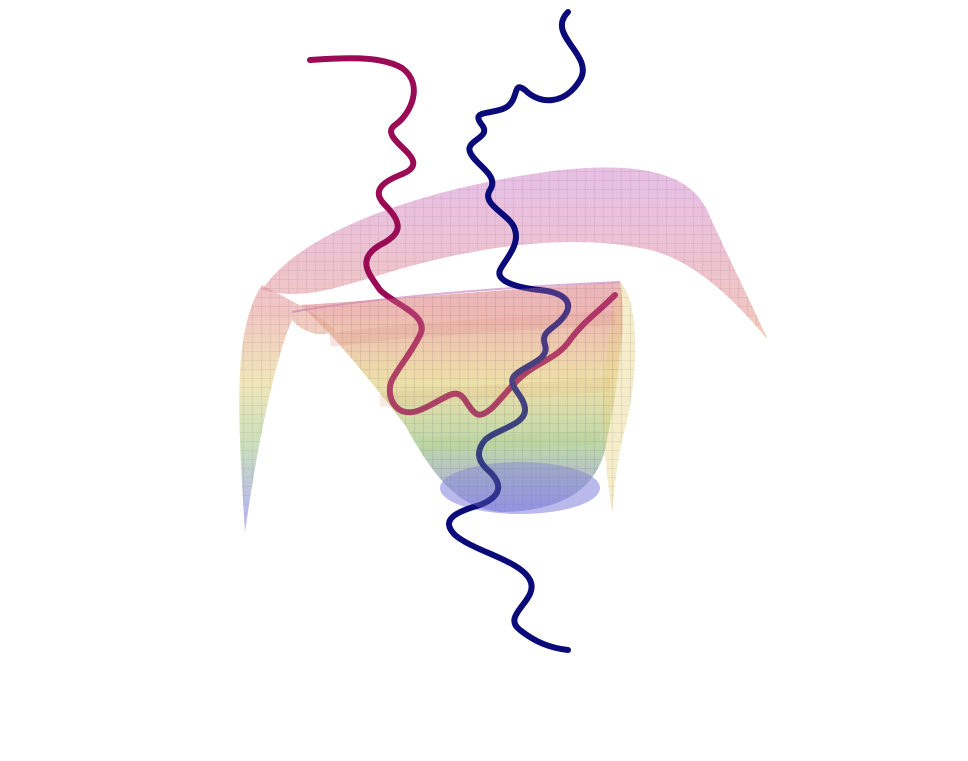 Image resolution: width=968 pixels, height=761 pixels. Describe the element at coordinates (461, 397) in the screenshot. I see `surface-front-overlay` at that location.